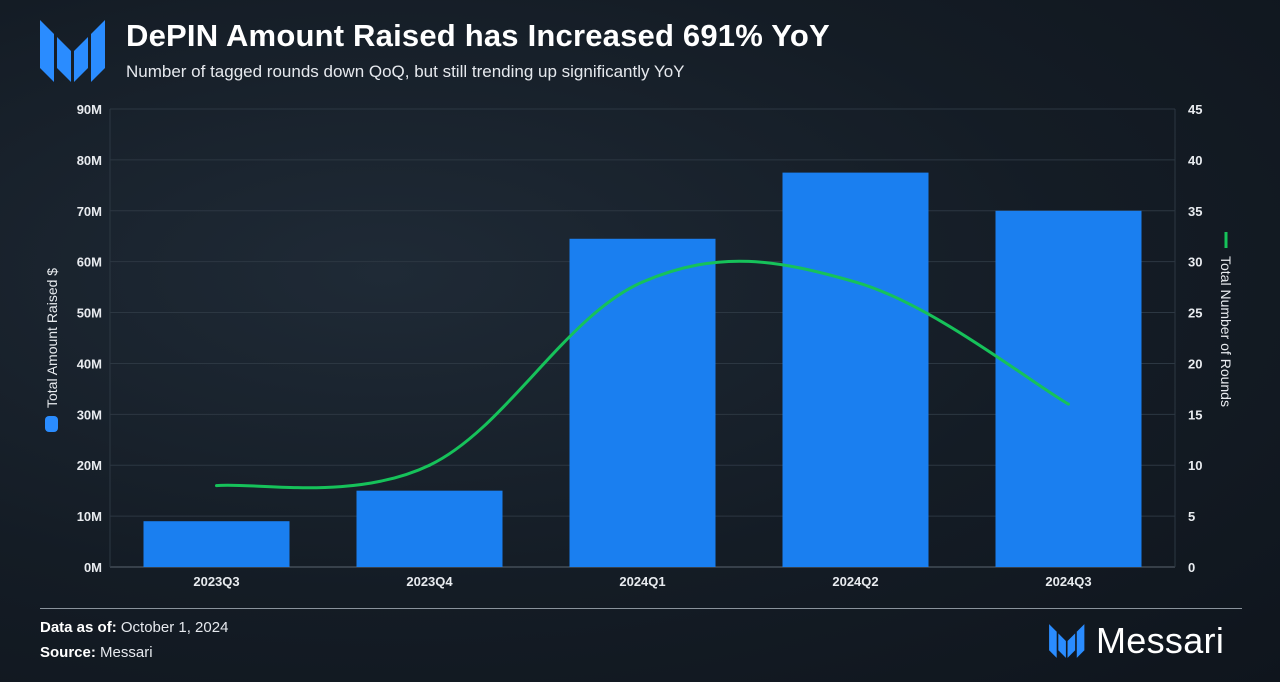 Image resolution: width=1280 pixels, height=682 pixels. Describe the element at coordinates (1191, 567) in the screenshot. I see `right-tick-label: 0` at that location.